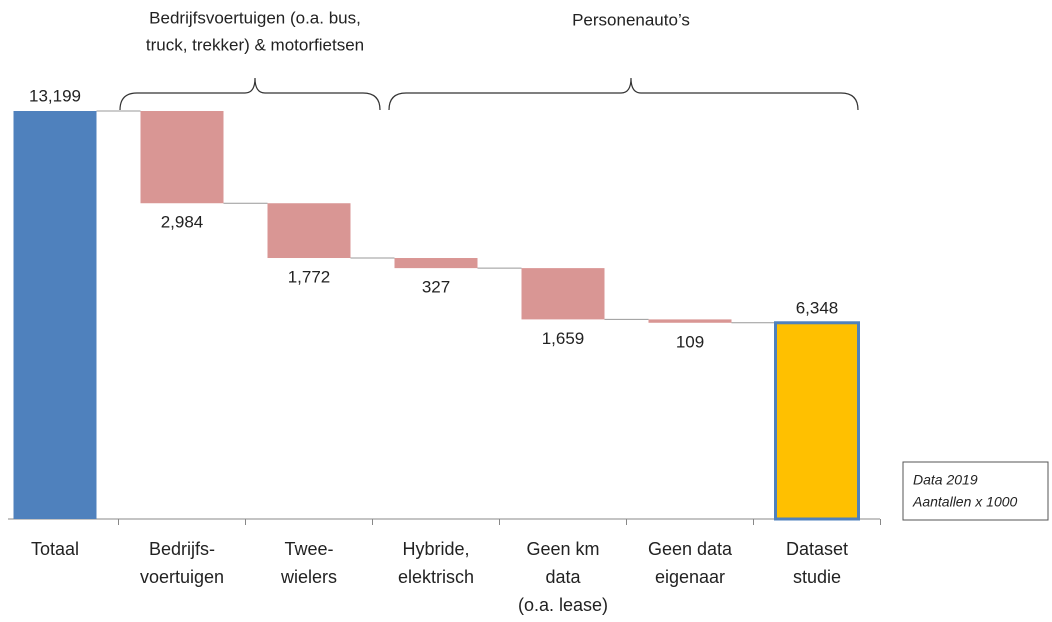  I want to click on value-label: 2,984, so click(182, 222).